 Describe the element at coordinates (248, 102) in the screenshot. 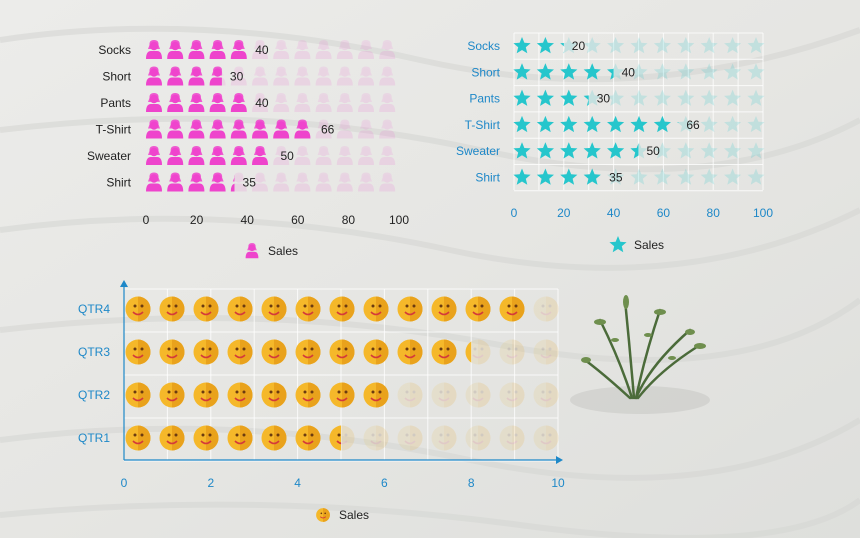

I see `bar-pants: Pants 40` at that location.